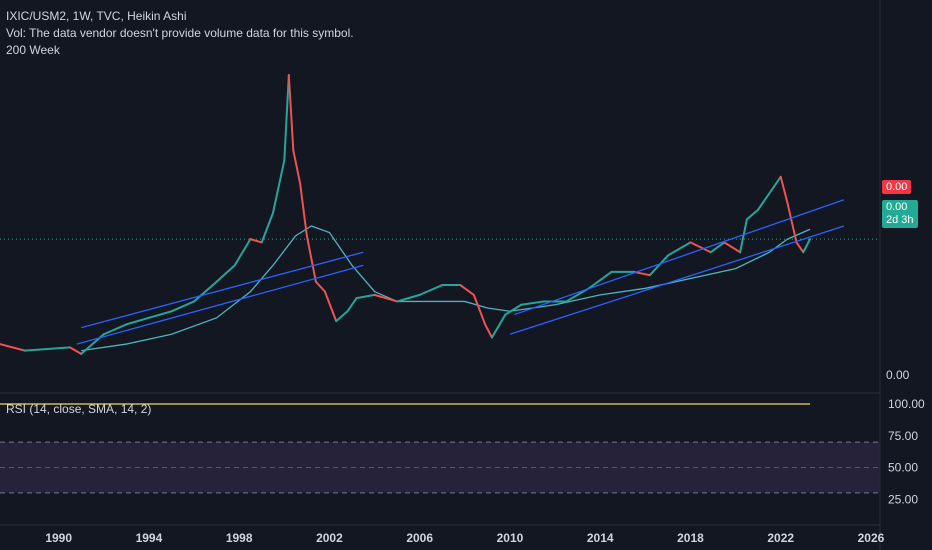  Describe the element at coordinates (600, 538) in the screenshot. I see `x-tick-label: 2014` at that location.